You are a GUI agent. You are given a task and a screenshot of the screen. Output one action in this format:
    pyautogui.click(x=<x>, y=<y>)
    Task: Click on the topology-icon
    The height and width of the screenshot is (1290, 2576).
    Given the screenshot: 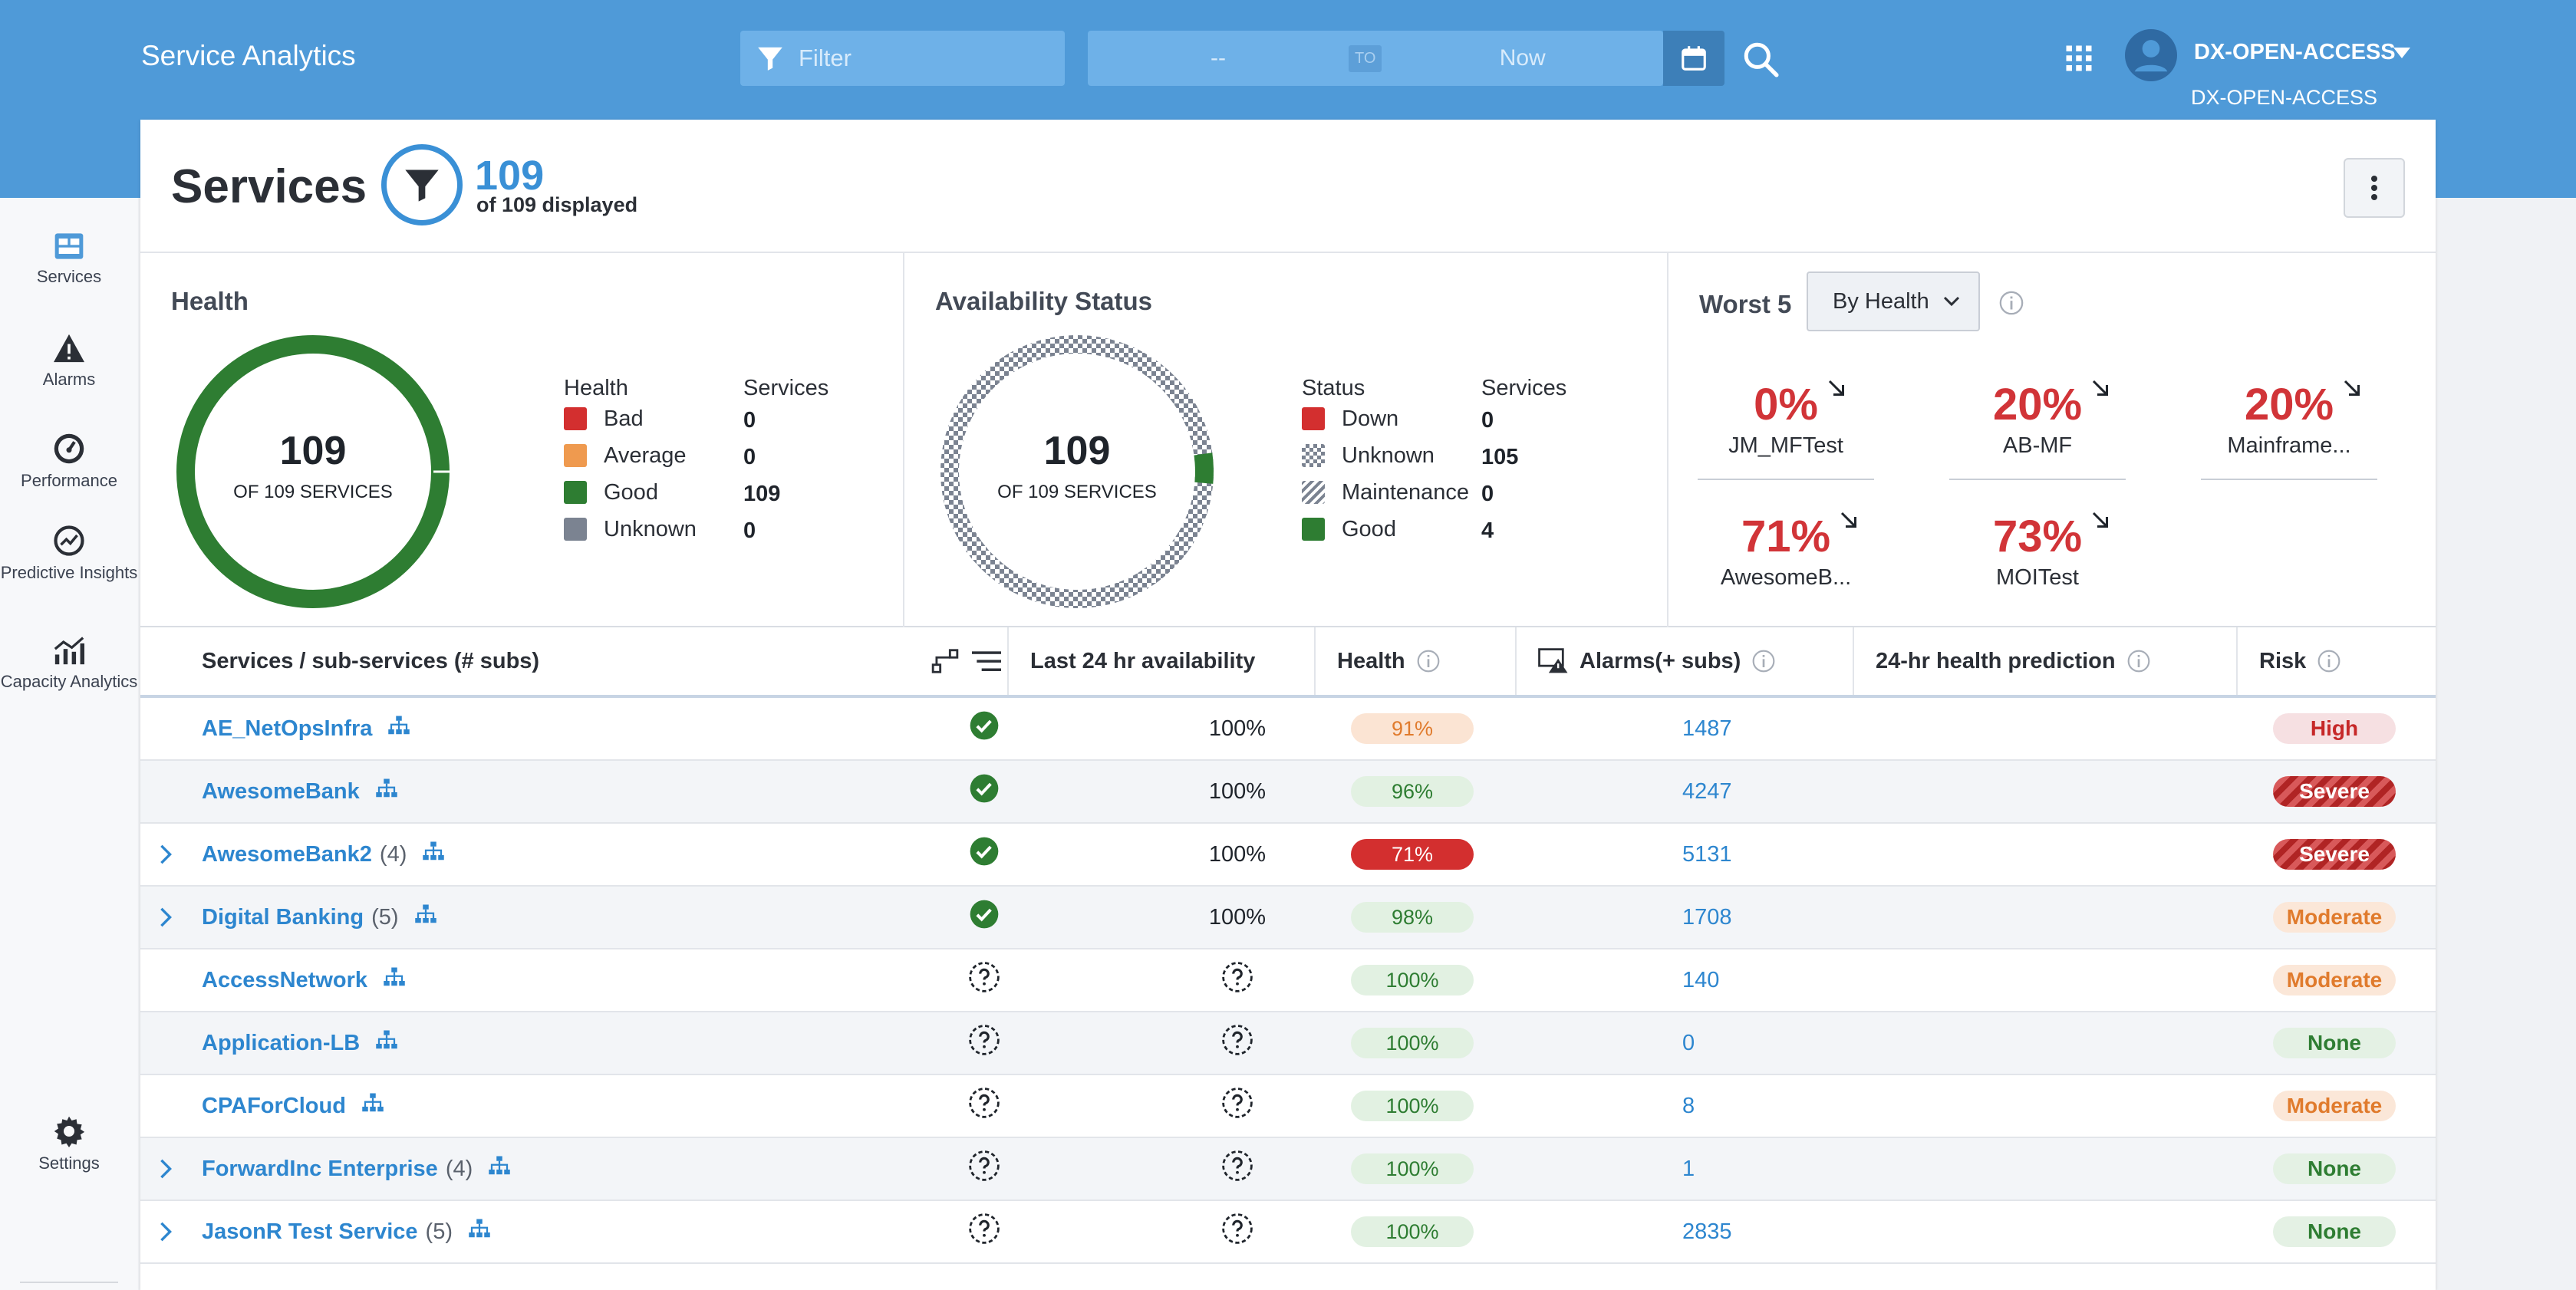 What is the action you would take?
    pyautogui.click(x=945, y=662)
    